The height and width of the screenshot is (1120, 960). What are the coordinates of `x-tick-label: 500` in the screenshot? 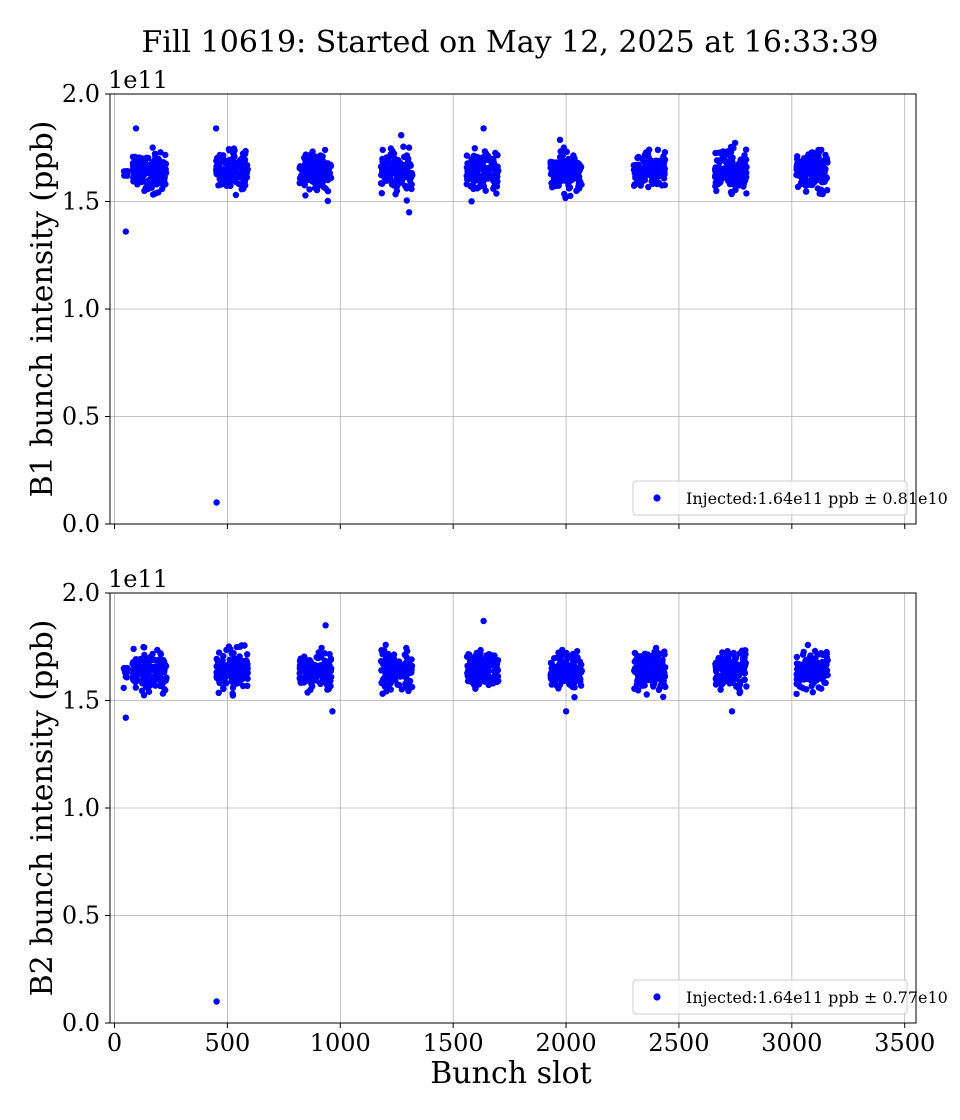 It's located at (227, 1043).